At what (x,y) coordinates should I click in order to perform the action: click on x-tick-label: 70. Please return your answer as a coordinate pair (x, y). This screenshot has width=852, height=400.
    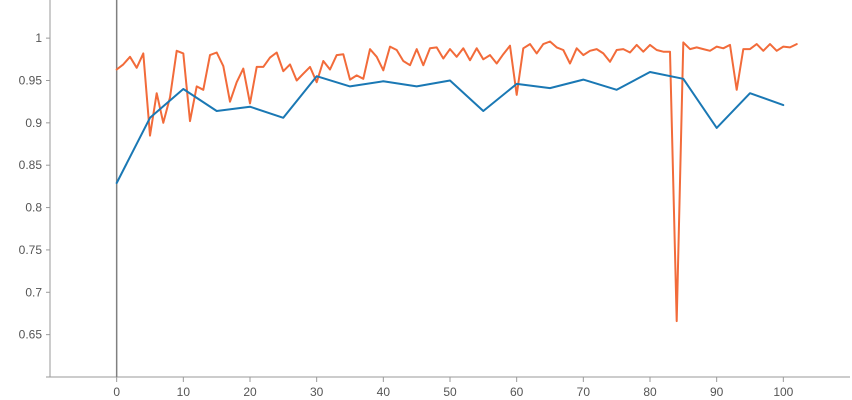
    Looking at the image, I should click on (584, 392).